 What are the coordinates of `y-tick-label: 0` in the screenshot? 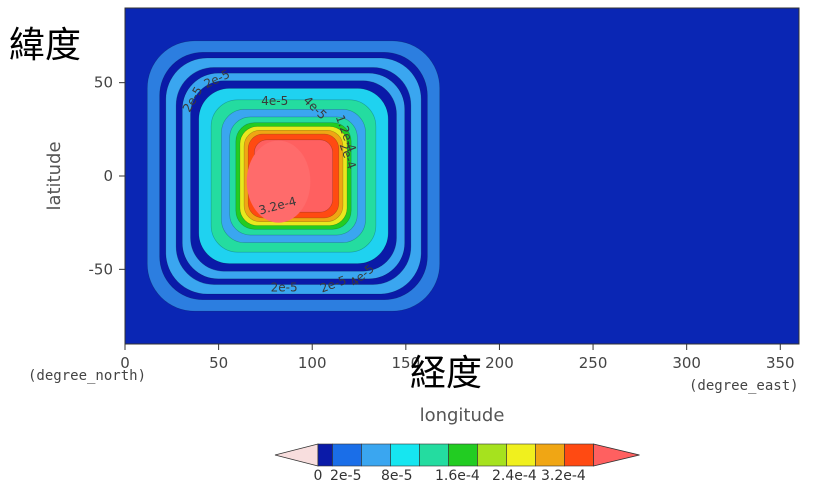 It's located at (108, 176).